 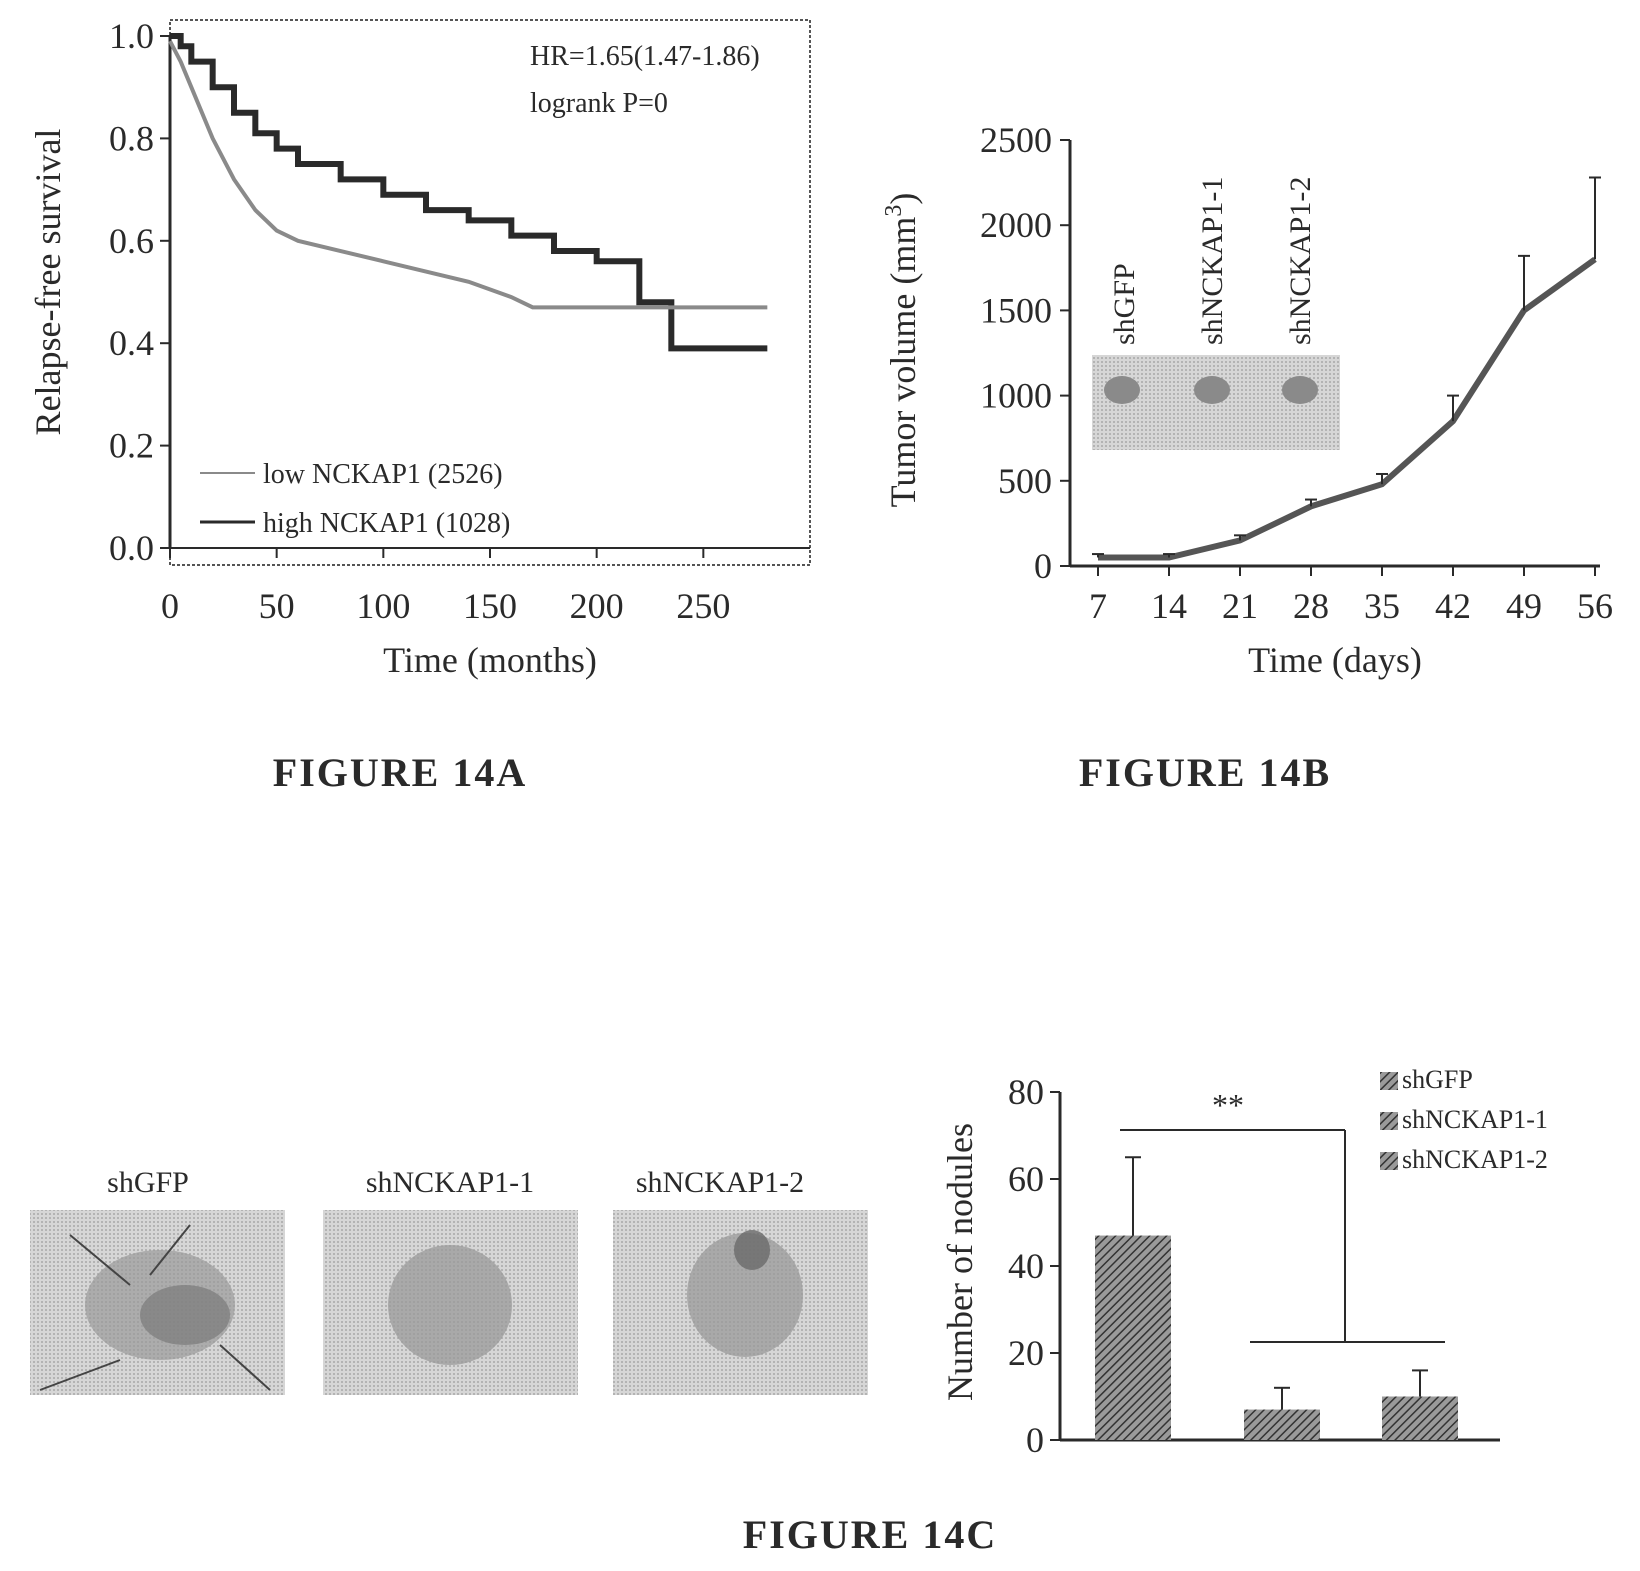 I want to click on panel-c-ytick-label: 60, so click(x=1026, y=1179).